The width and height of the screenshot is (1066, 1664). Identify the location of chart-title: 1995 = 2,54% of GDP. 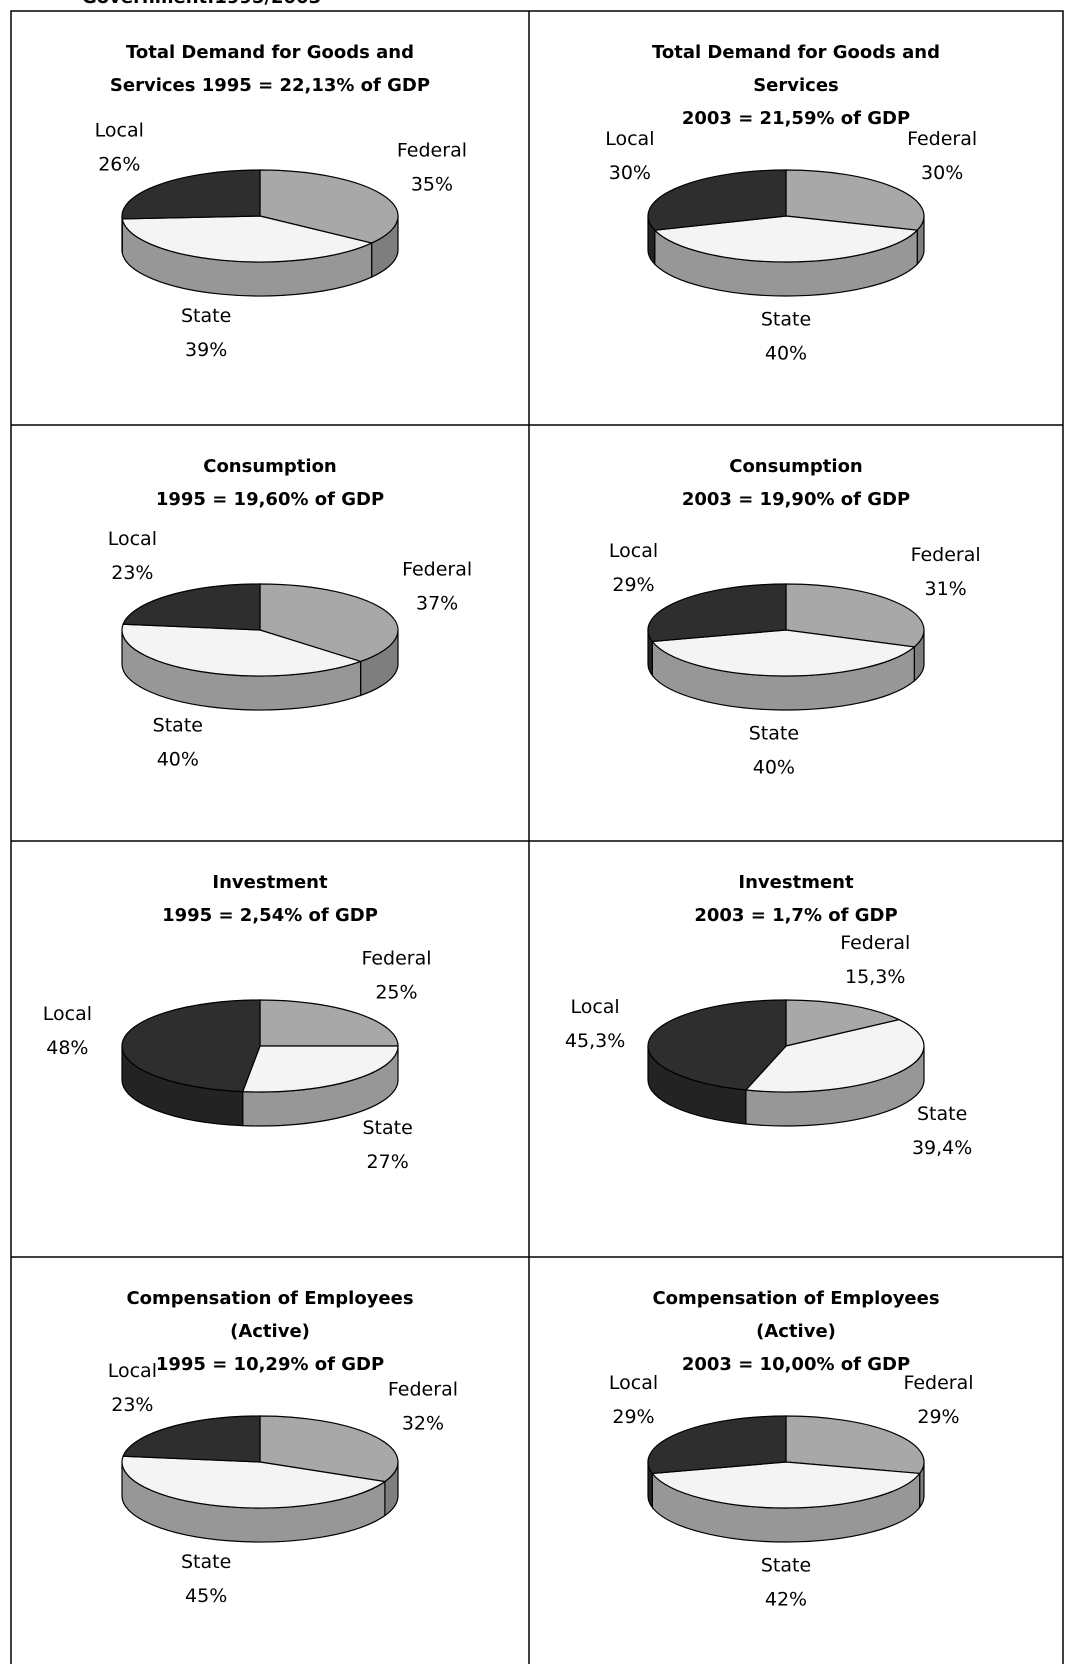
(270, 915).